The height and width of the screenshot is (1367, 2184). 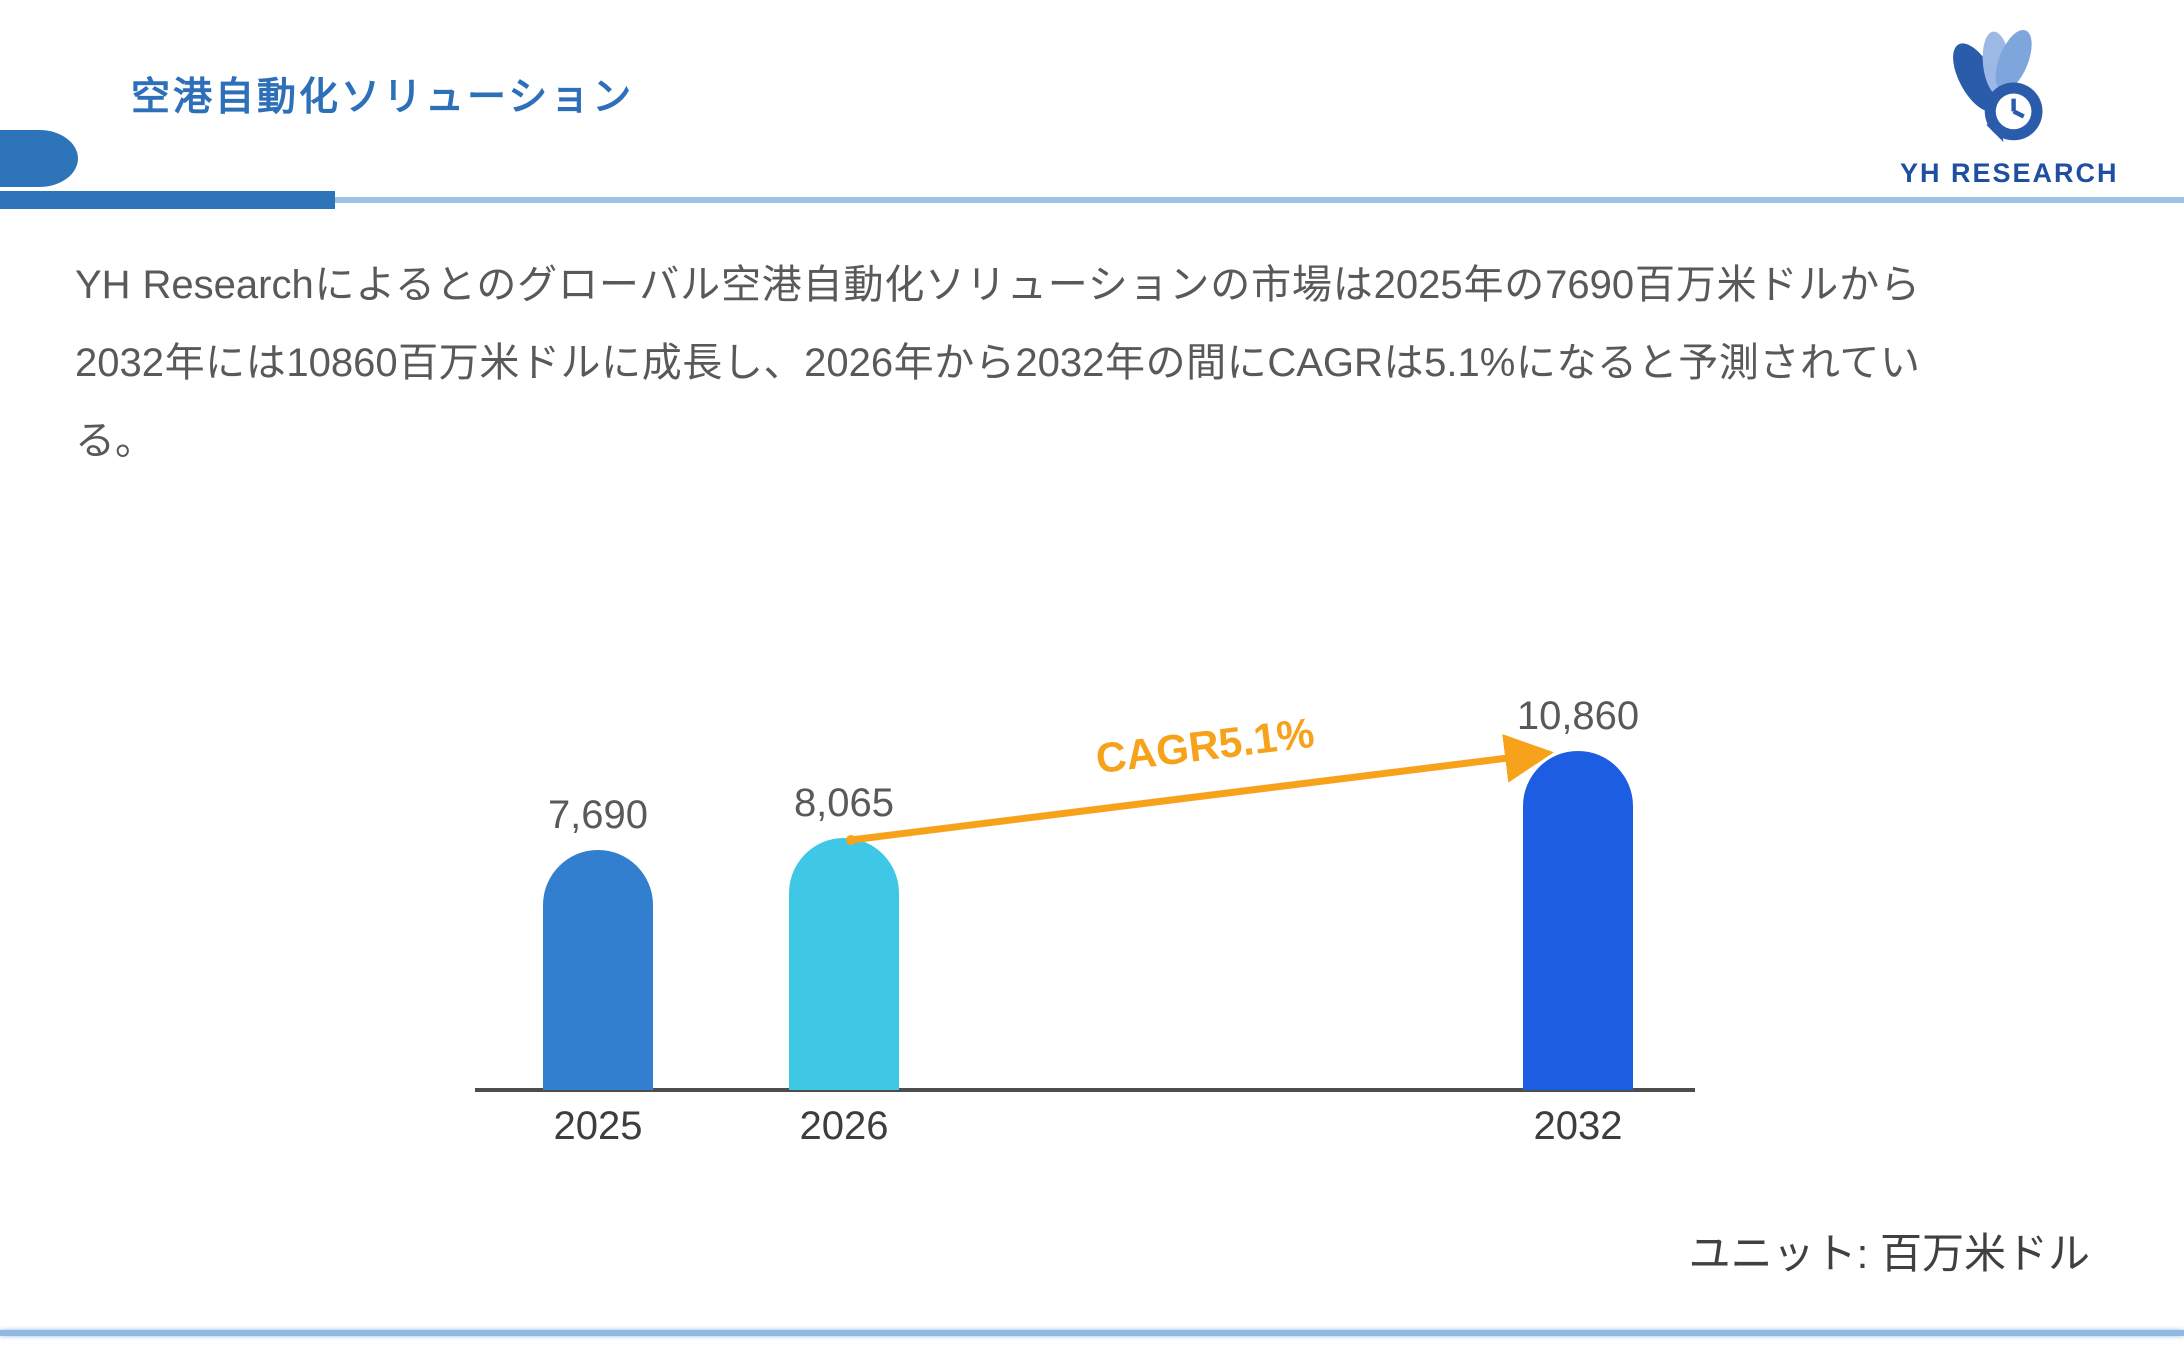 I want to click on unit-label: ユニット: 百万米ドル, so click(x=1889, y=1253).